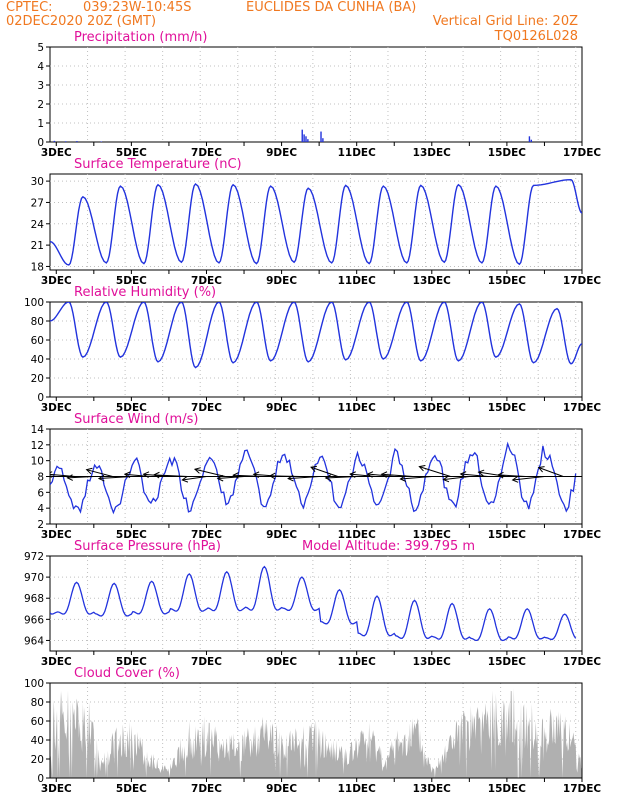 Image resolution: width=618 pixels, height=800 pixels. I want to click on temp-xtick-label: 17DEC, so click(582, 281).